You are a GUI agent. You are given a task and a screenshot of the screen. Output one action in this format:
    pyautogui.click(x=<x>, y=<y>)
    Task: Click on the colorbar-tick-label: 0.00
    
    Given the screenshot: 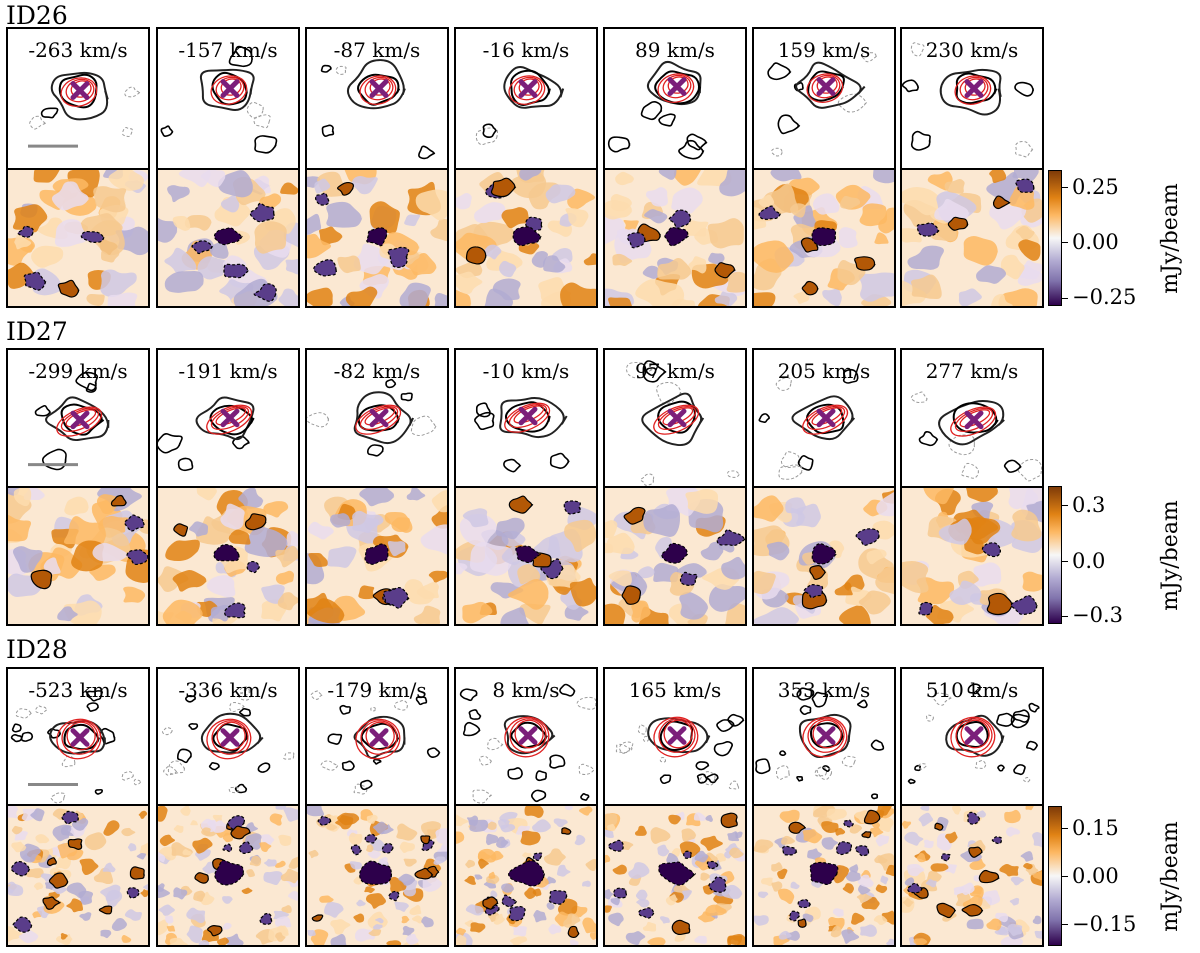 What is the action you would take?
    pyautogui.click(x=1095, y=242)
    